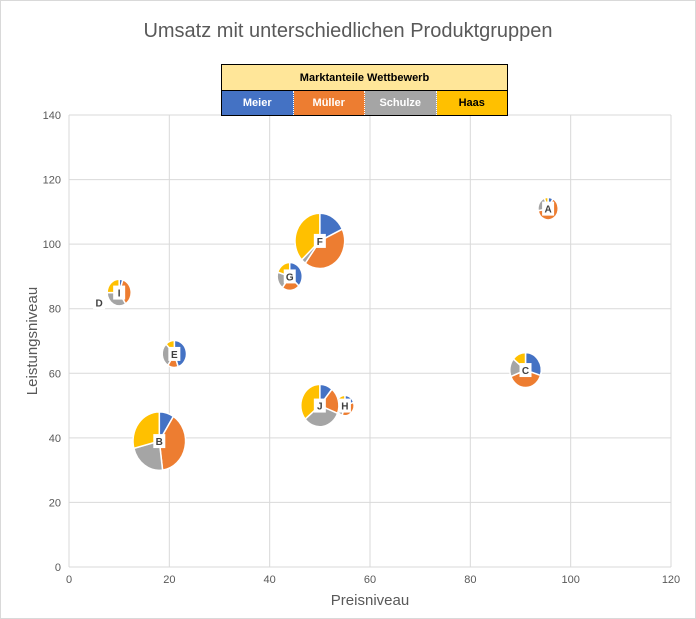 The height and width of the screenshot is (619, 696). Describe the element at coordinates (146, 430) in the screenshot. I see `pie-slice-b-haas` at that location.